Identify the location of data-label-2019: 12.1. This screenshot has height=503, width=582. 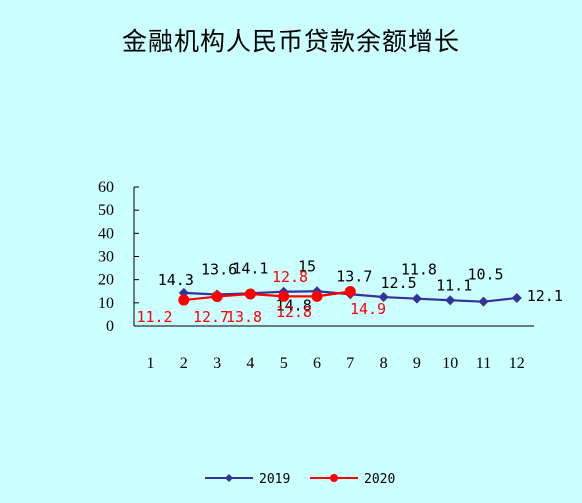
(545, 296).